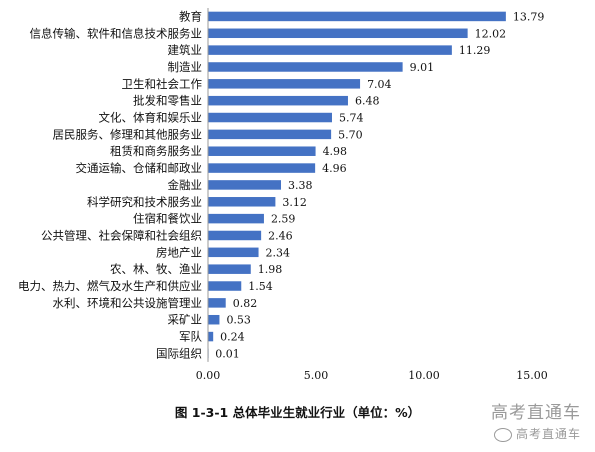  Describe the element at coordinates (278, 252) in the screenshot. I see `value-label: 2.34` at that location.